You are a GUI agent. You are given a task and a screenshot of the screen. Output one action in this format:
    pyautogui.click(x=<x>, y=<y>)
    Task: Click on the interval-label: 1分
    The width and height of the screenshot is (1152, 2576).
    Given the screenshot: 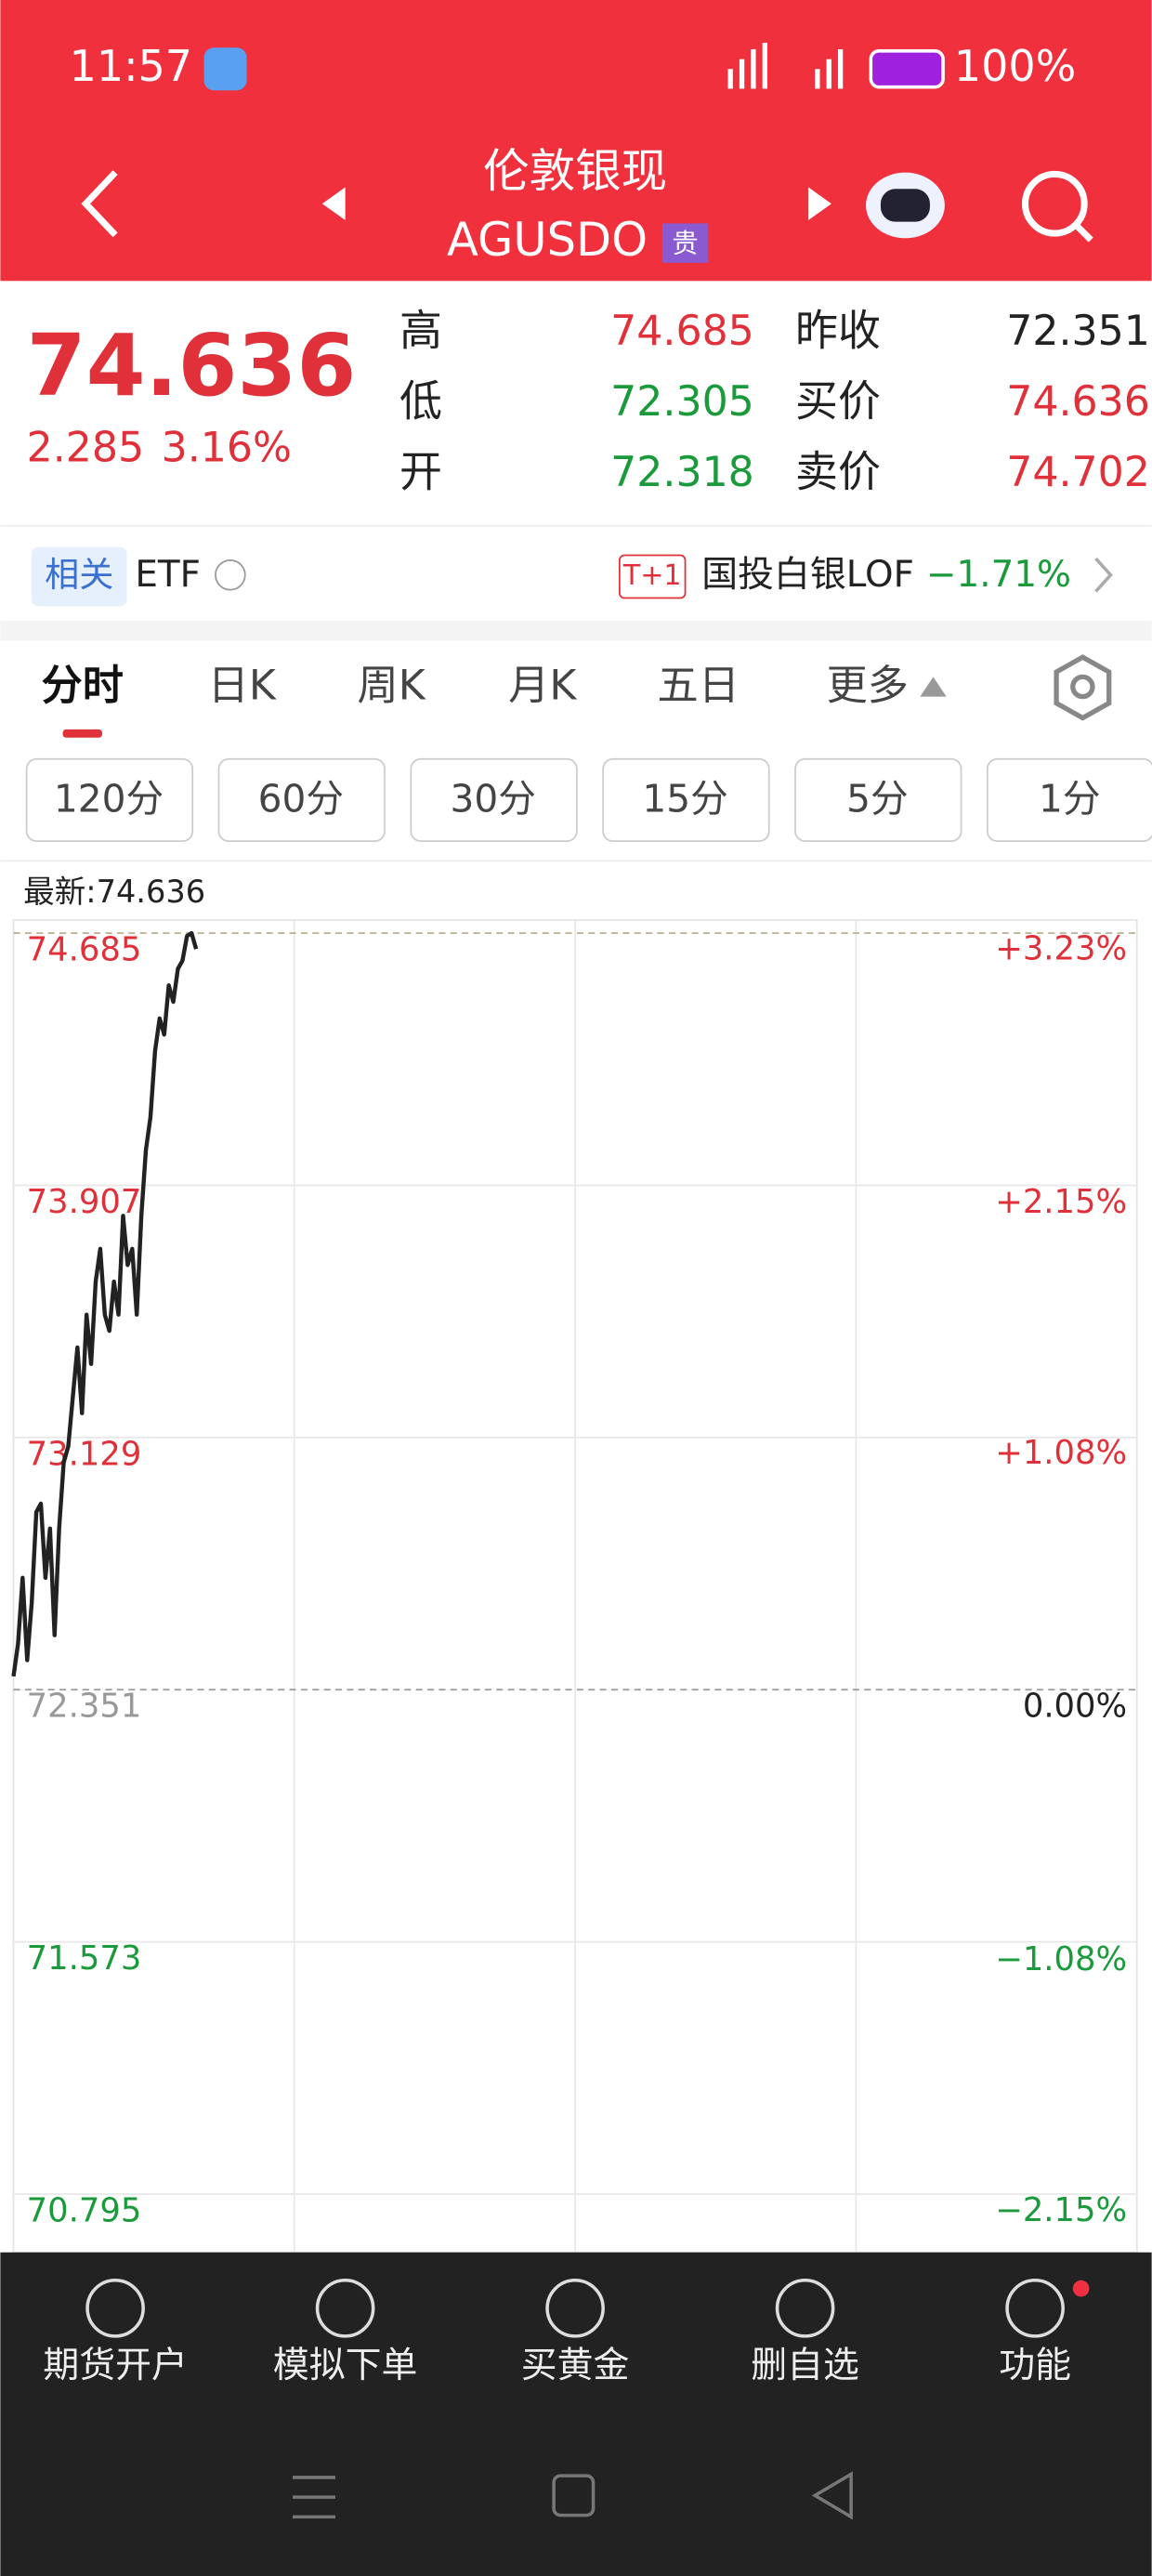 What is the action you would take?
    pyautogui.click(x=1070, y=799)
    